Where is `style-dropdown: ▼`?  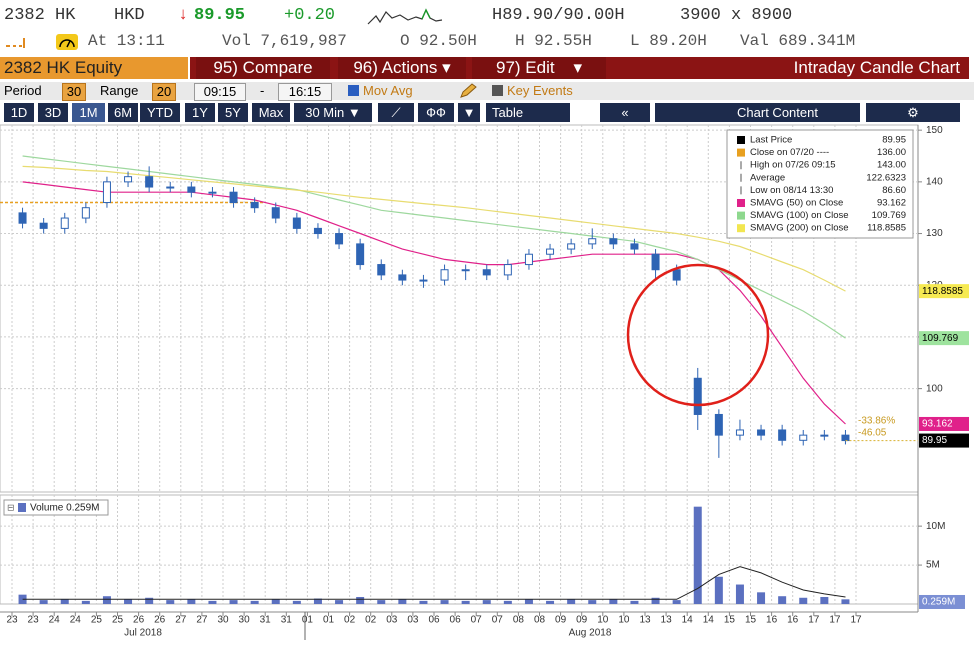
style-dropdown: ▼ is located at coordinates (469, 112).